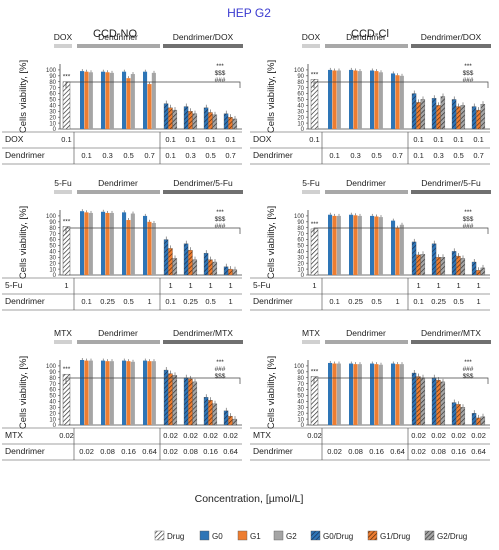  What do you see at coordinates (376, 155) in the screenshot?
I see `dendrimer-conc-value: 0.5` at bounding box center [376, 155].